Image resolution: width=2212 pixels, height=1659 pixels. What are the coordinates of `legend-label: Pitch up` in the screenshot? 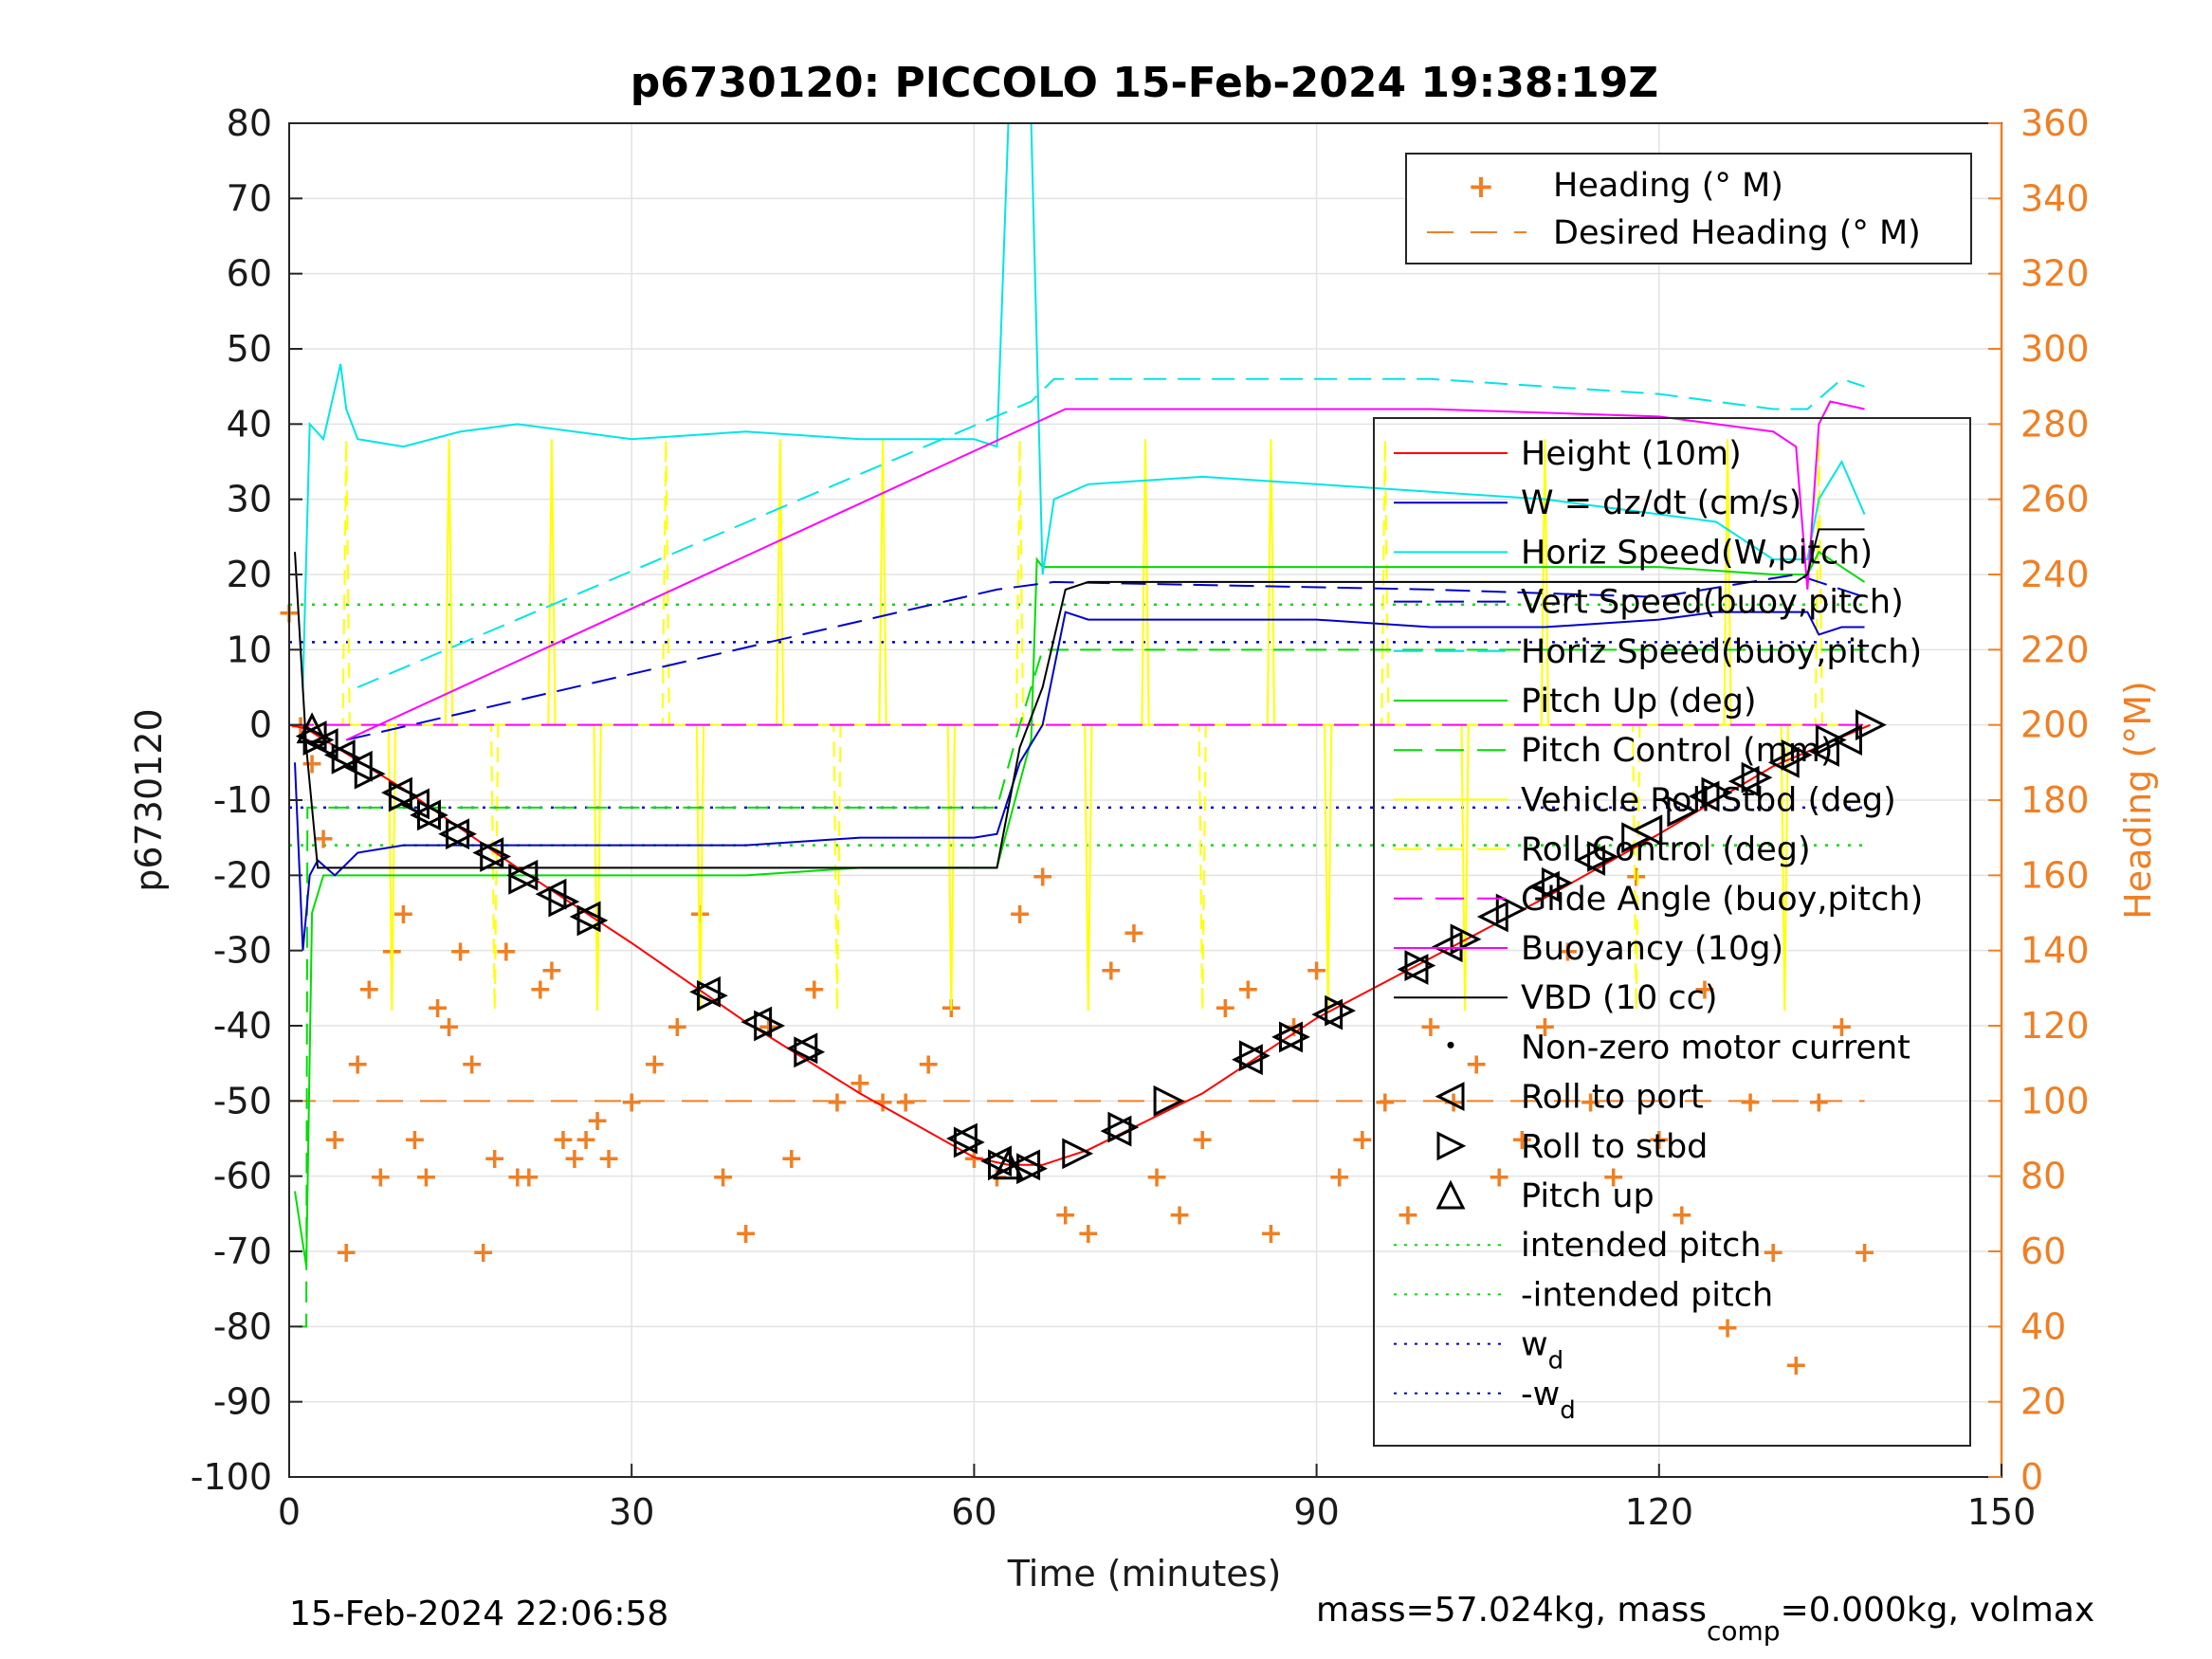 It's located at (1587, 1196).